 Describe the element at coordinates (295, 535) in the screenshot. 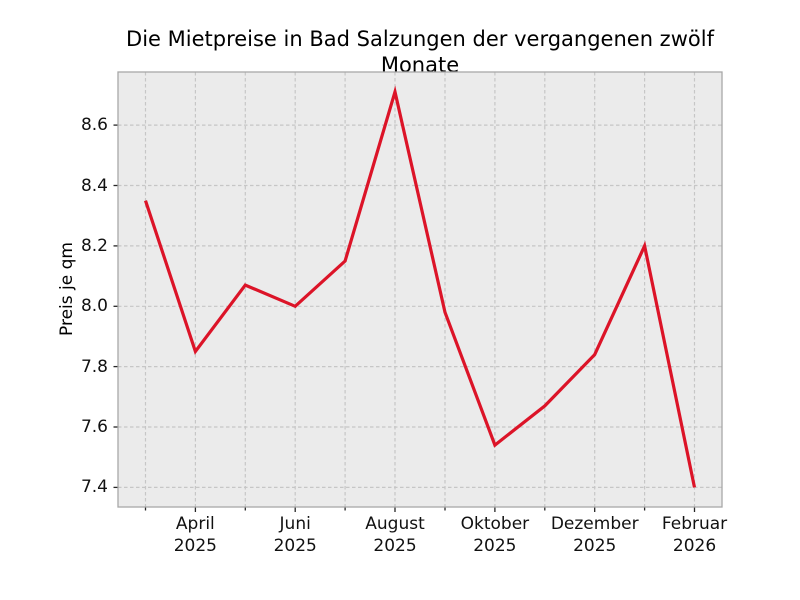

I see `x-tick-label: Juni 2025` at that location.